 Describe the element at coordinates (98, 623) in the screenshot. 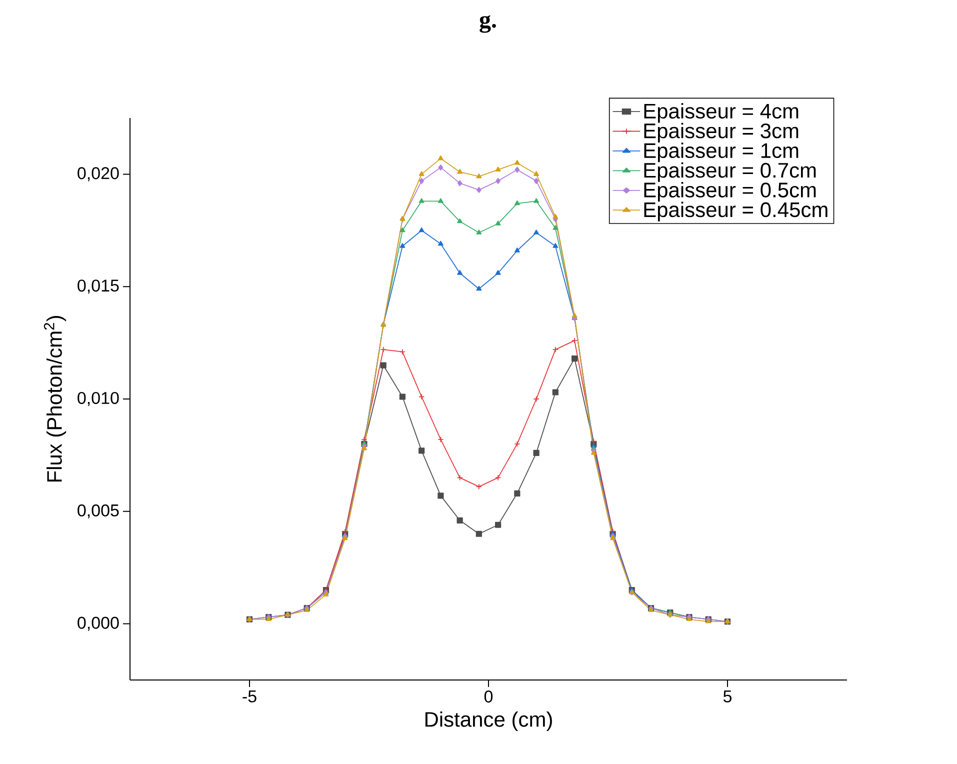

I see `y-tick-label: 0,000` at that location.